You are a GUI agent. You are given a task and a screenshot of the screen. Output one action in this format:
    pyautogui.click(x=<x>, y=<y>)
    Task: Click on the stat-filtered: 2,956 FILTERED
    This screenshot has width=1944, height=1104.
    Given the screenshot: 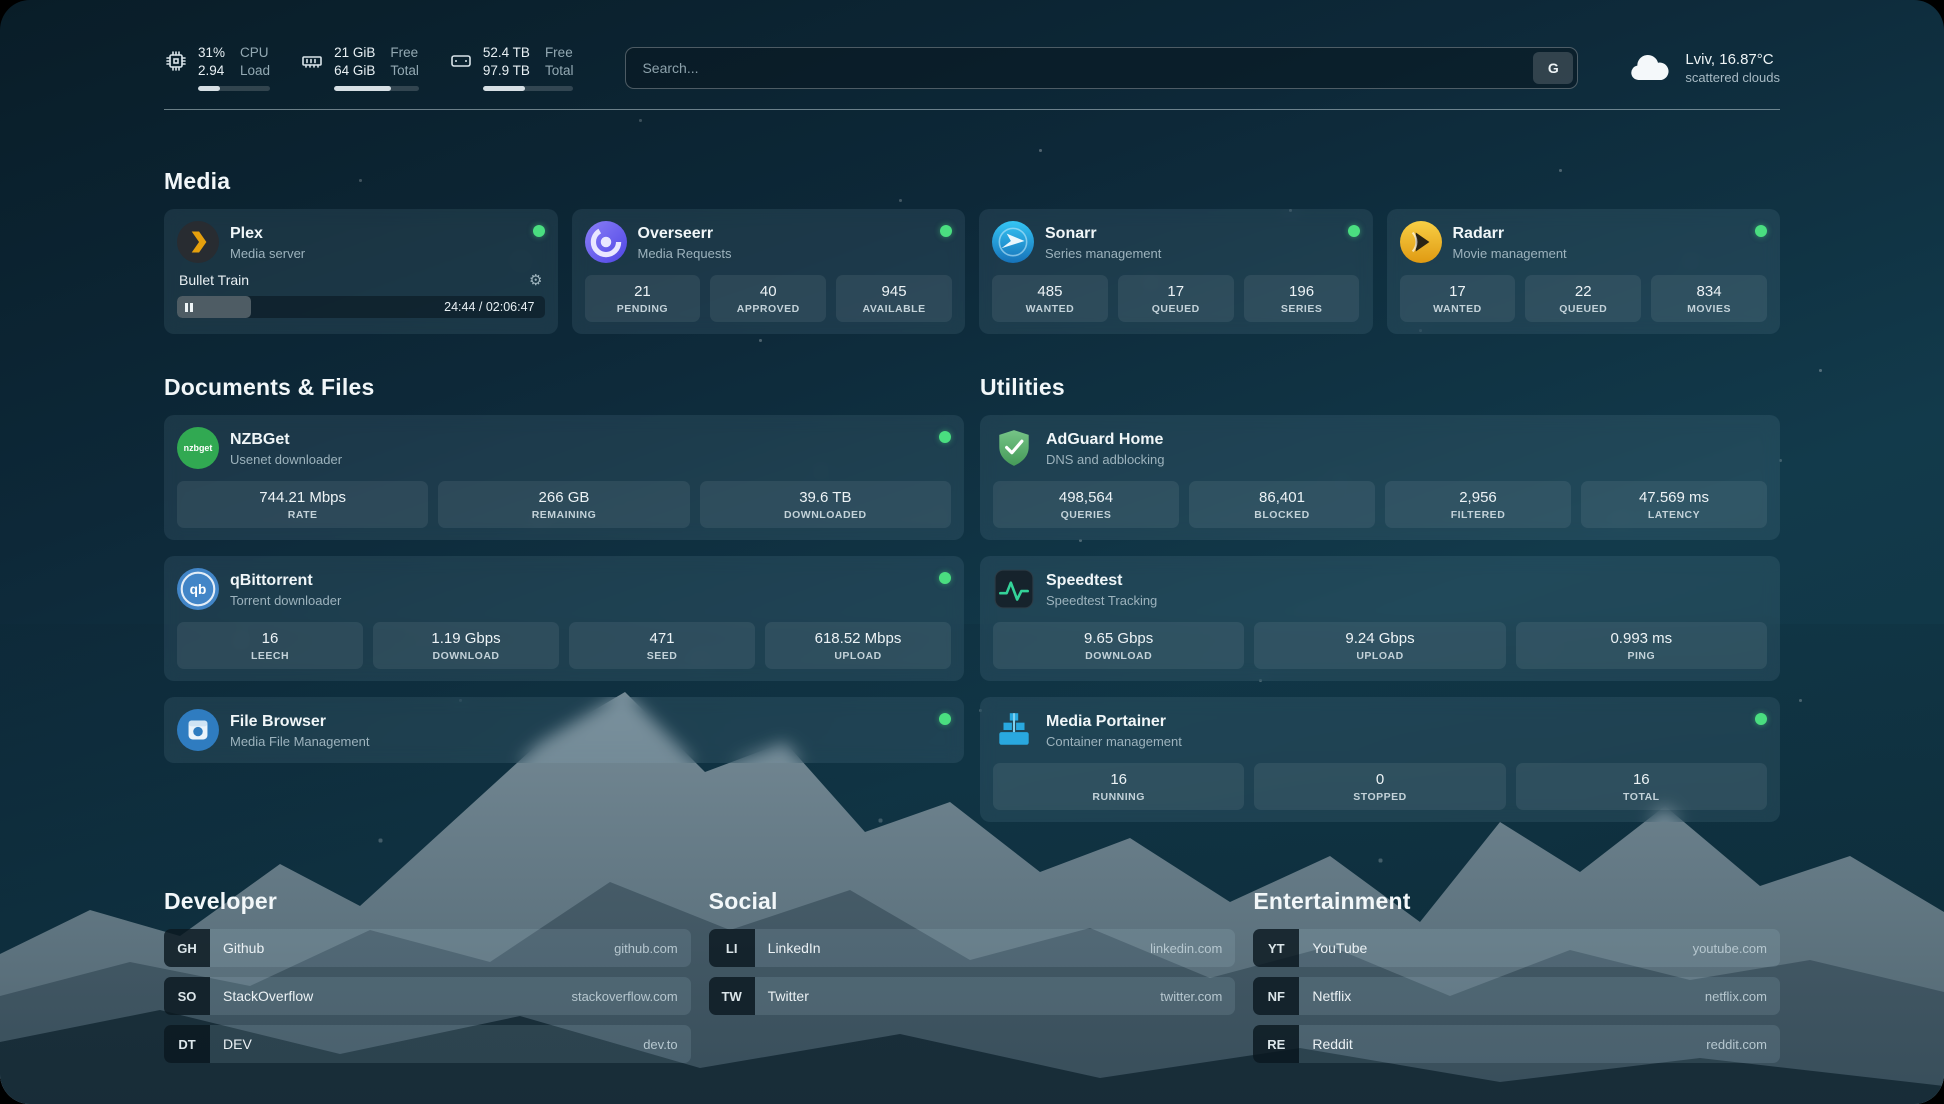 What is the action you would take?
    pyautogui.click(x=1478, y=505)
    